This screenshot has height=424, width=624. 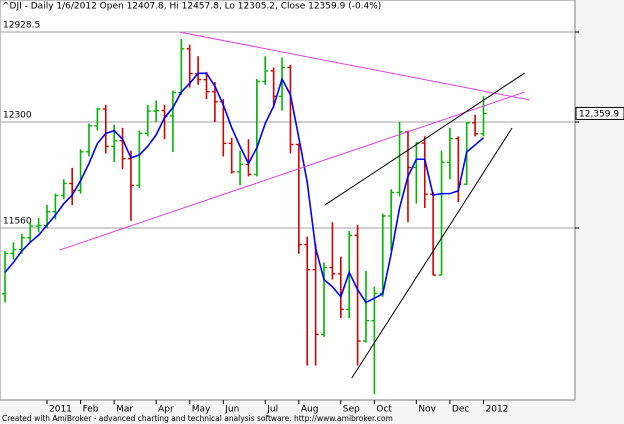 I want to click on x-tick-label: Apr, so click(x=166, y=410).